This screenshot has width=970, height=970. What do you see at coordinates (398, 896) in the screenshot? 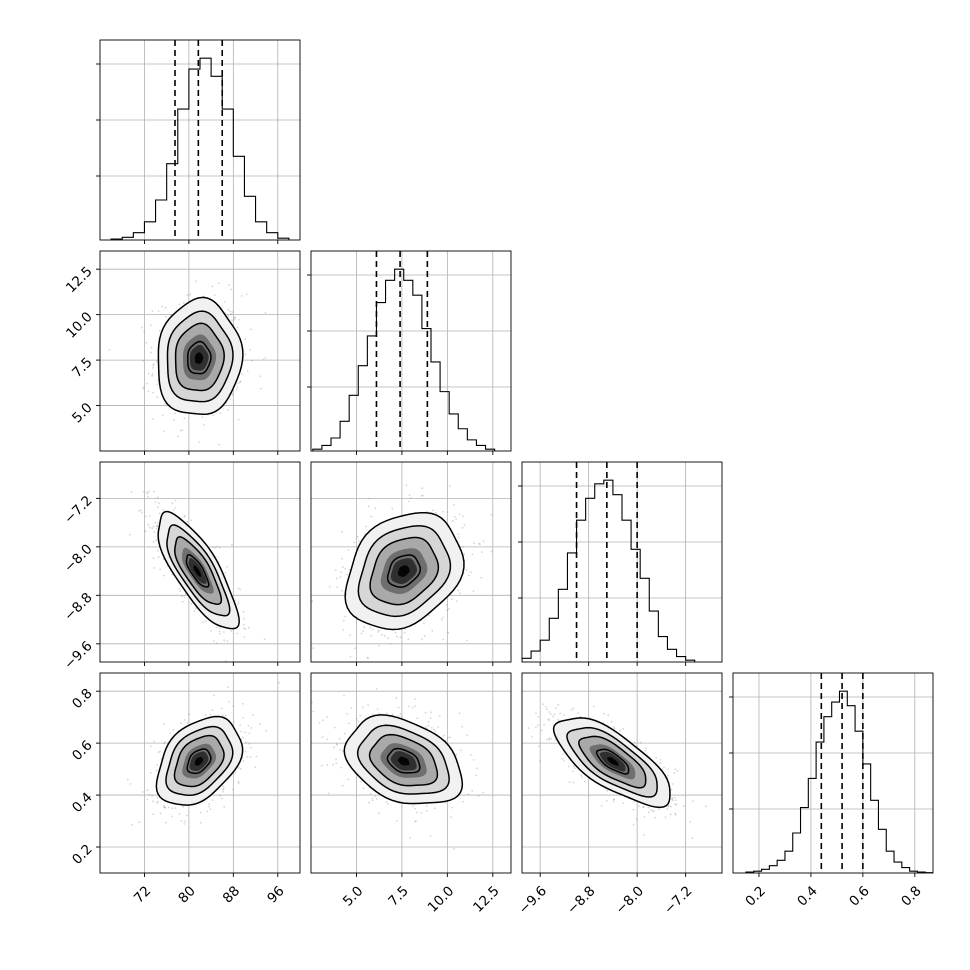
I see `x-tick-label: 7.5` at bounding box center [398, 896].